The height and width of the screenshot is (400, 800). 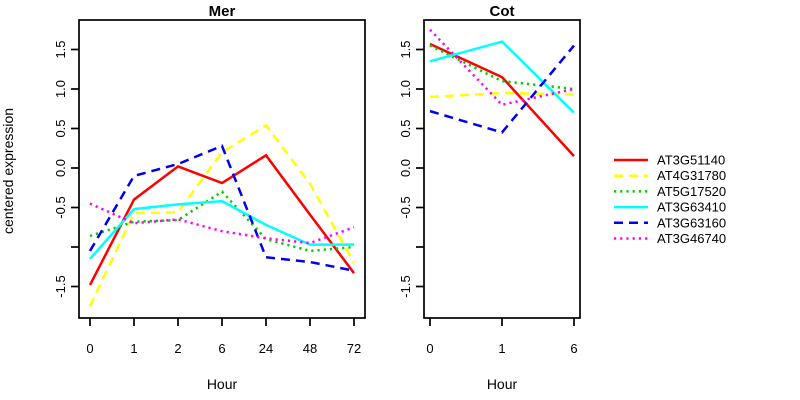 I want to click on legend-item: AT4G31780, so click(x=670, y=175).